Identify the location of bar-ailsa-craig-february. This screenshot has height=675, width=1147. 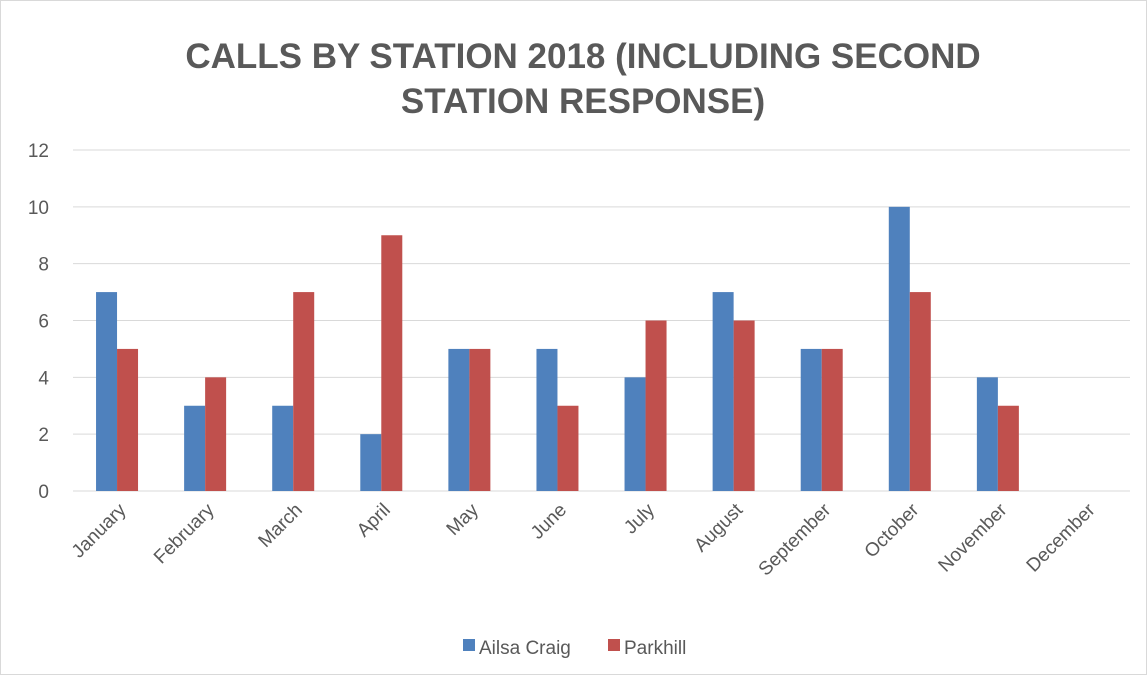
(195, 448).